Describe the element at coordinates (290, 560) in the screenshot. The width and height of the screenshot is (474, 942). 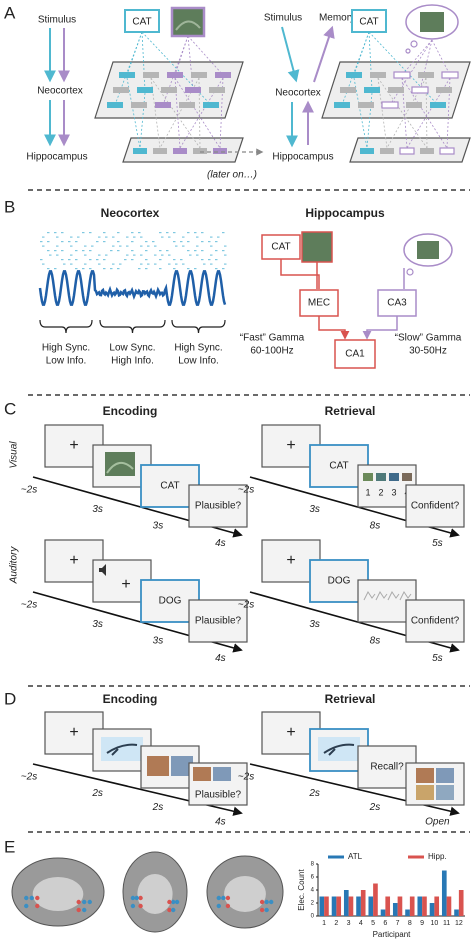
I see `fixation: +` at that location.